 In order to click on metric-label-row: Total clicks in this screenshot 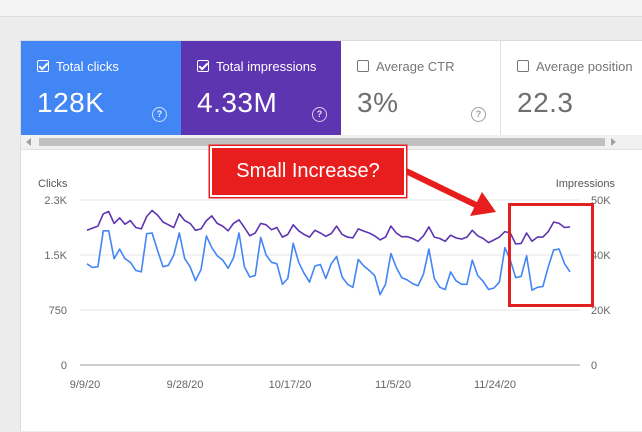, I will do `click(109, 66)`.